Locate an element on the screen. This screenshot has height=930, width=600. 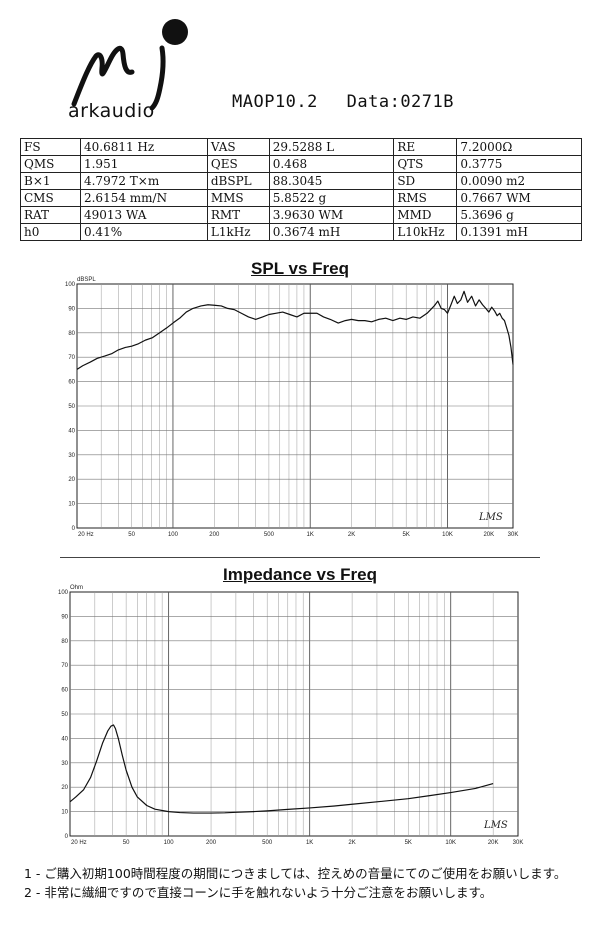
data-code: Data:0271B is located at coordinates (400, 102).